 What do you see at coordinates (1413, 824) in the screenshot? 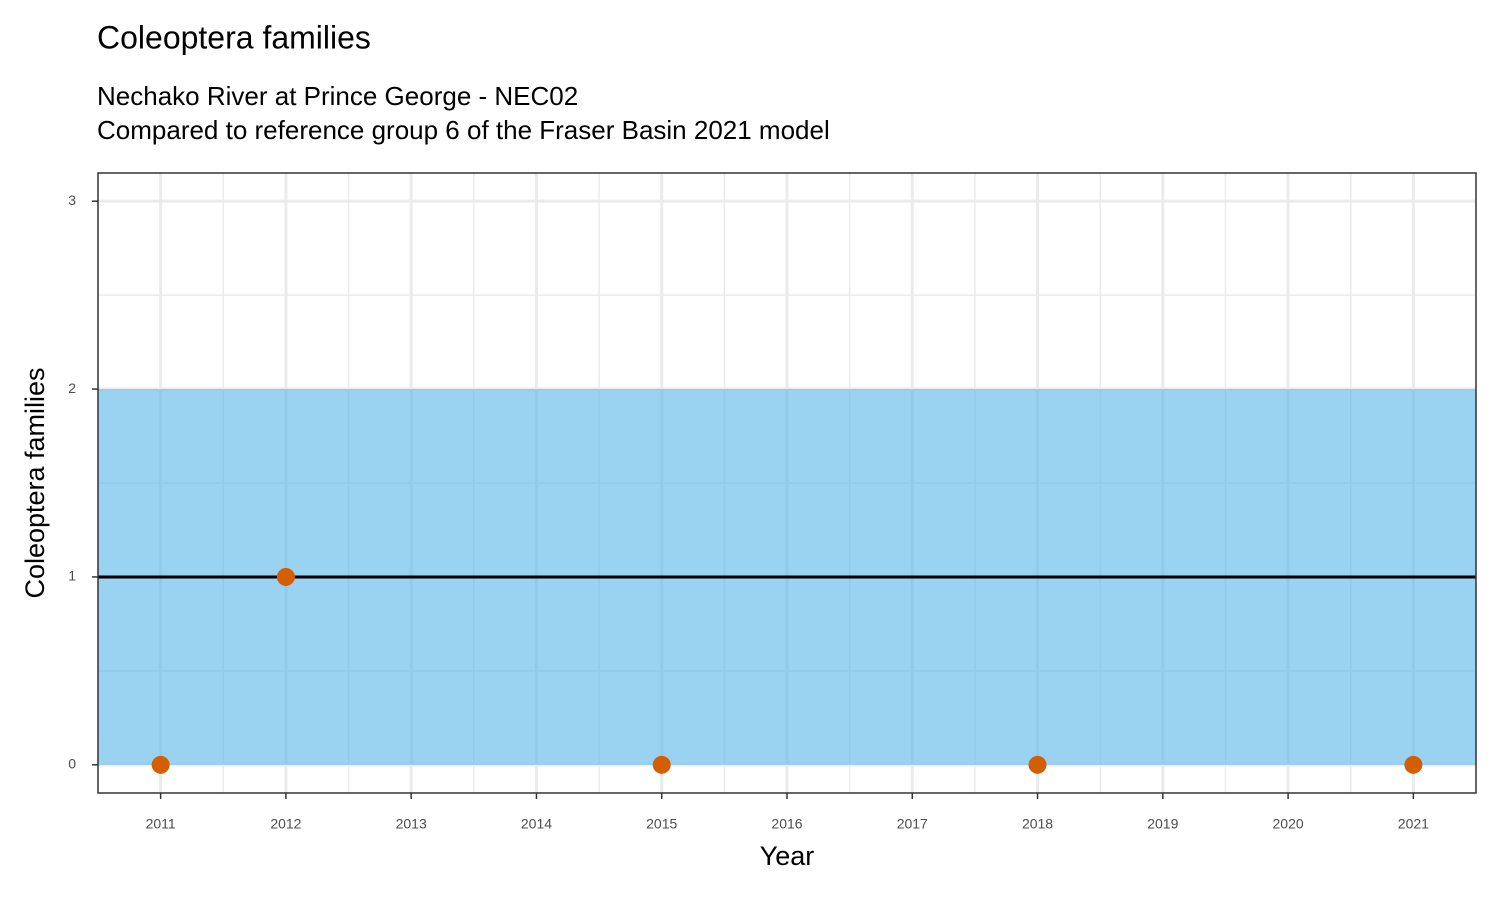
I see `x-tick-label: 2021` at bounding box center [1413, 824].